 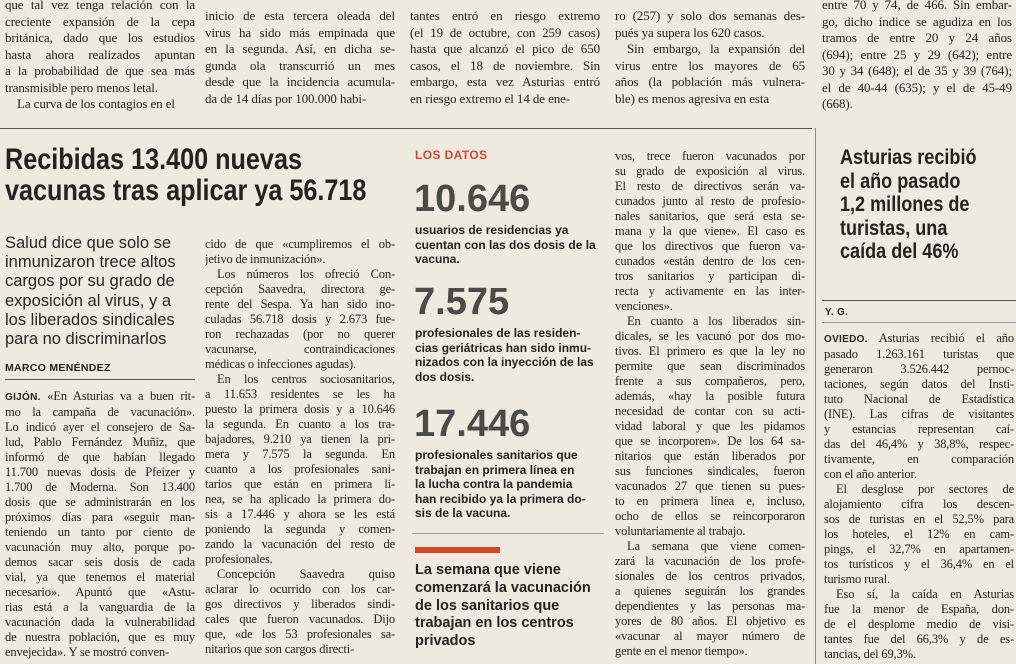 What do you see at coordinates (300, 484) in the screenshot?
I see `text-line: tarios que están en primera lí-` at bounding box center [300, 484].